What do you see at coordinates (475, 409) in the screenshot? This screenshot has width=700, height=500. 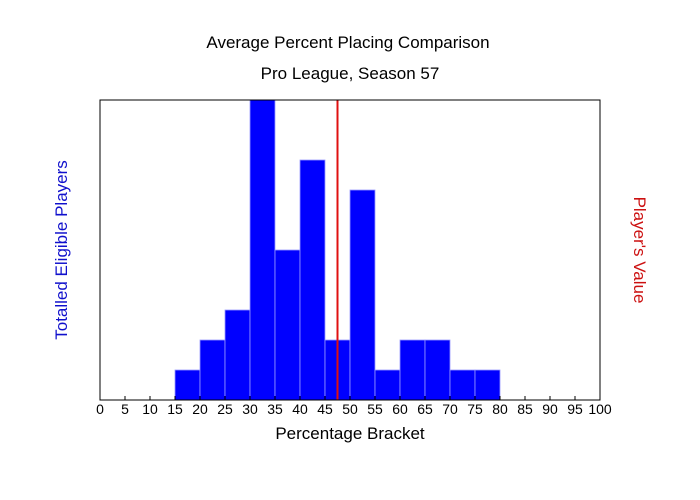 I see `x-tick-label: 75` at bounding box center [475, 409].